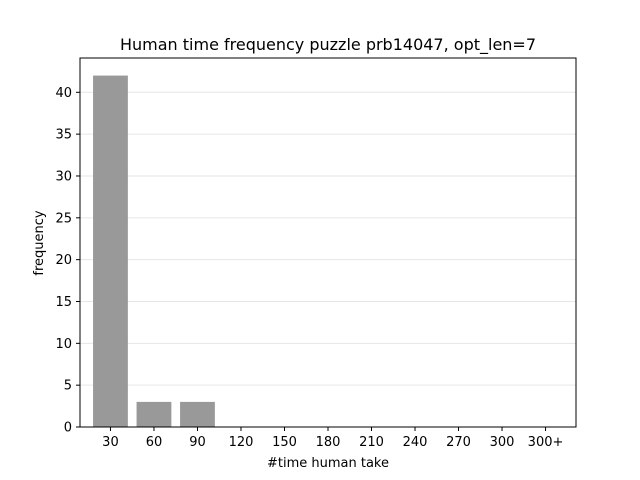 The height and width of the screenshot is (480, 640). I want to click on y-axis: 0 5 10 15 20 25 30 35 40, so click(67, 261).